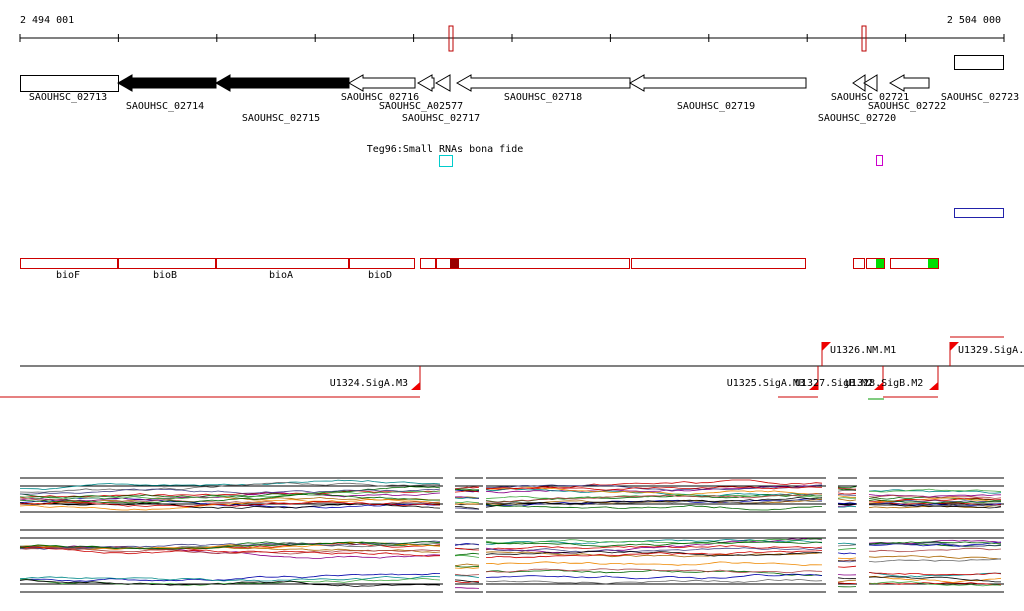 Image resolution: width=1024 pixels, height=611 pixels. I want to click on gene-label: SAOUHSC_02717, so click(441, 118).